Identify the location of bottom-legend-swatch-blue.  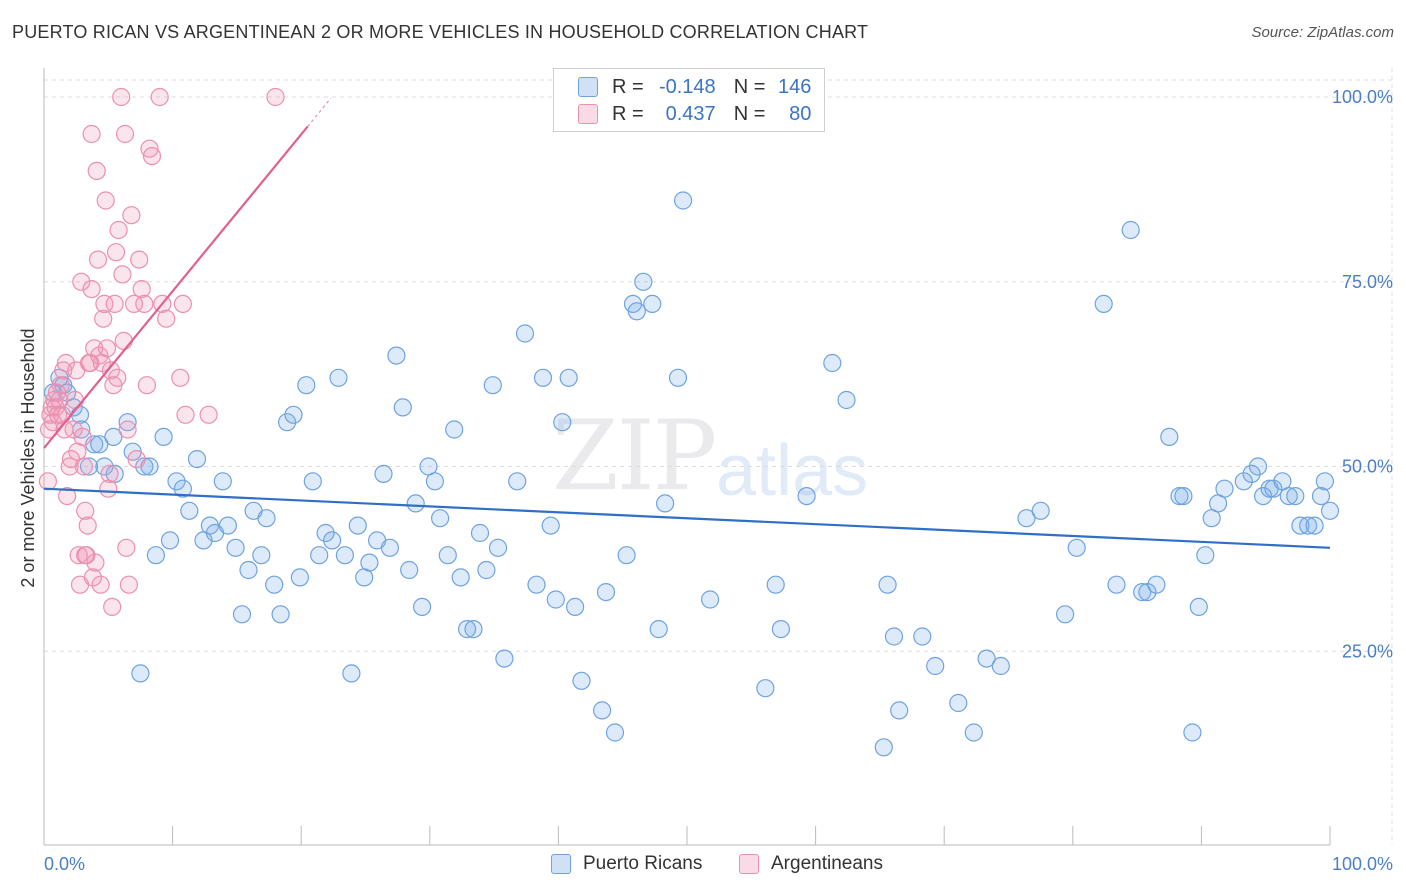
(561, 864).